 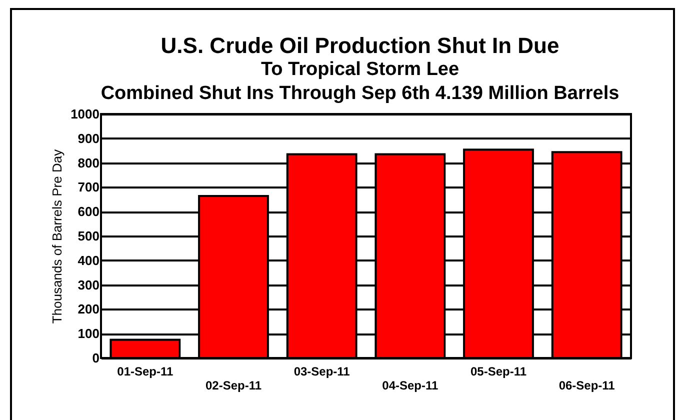 I want to click on y-tick-label: 800, so click(x=89, y=162).